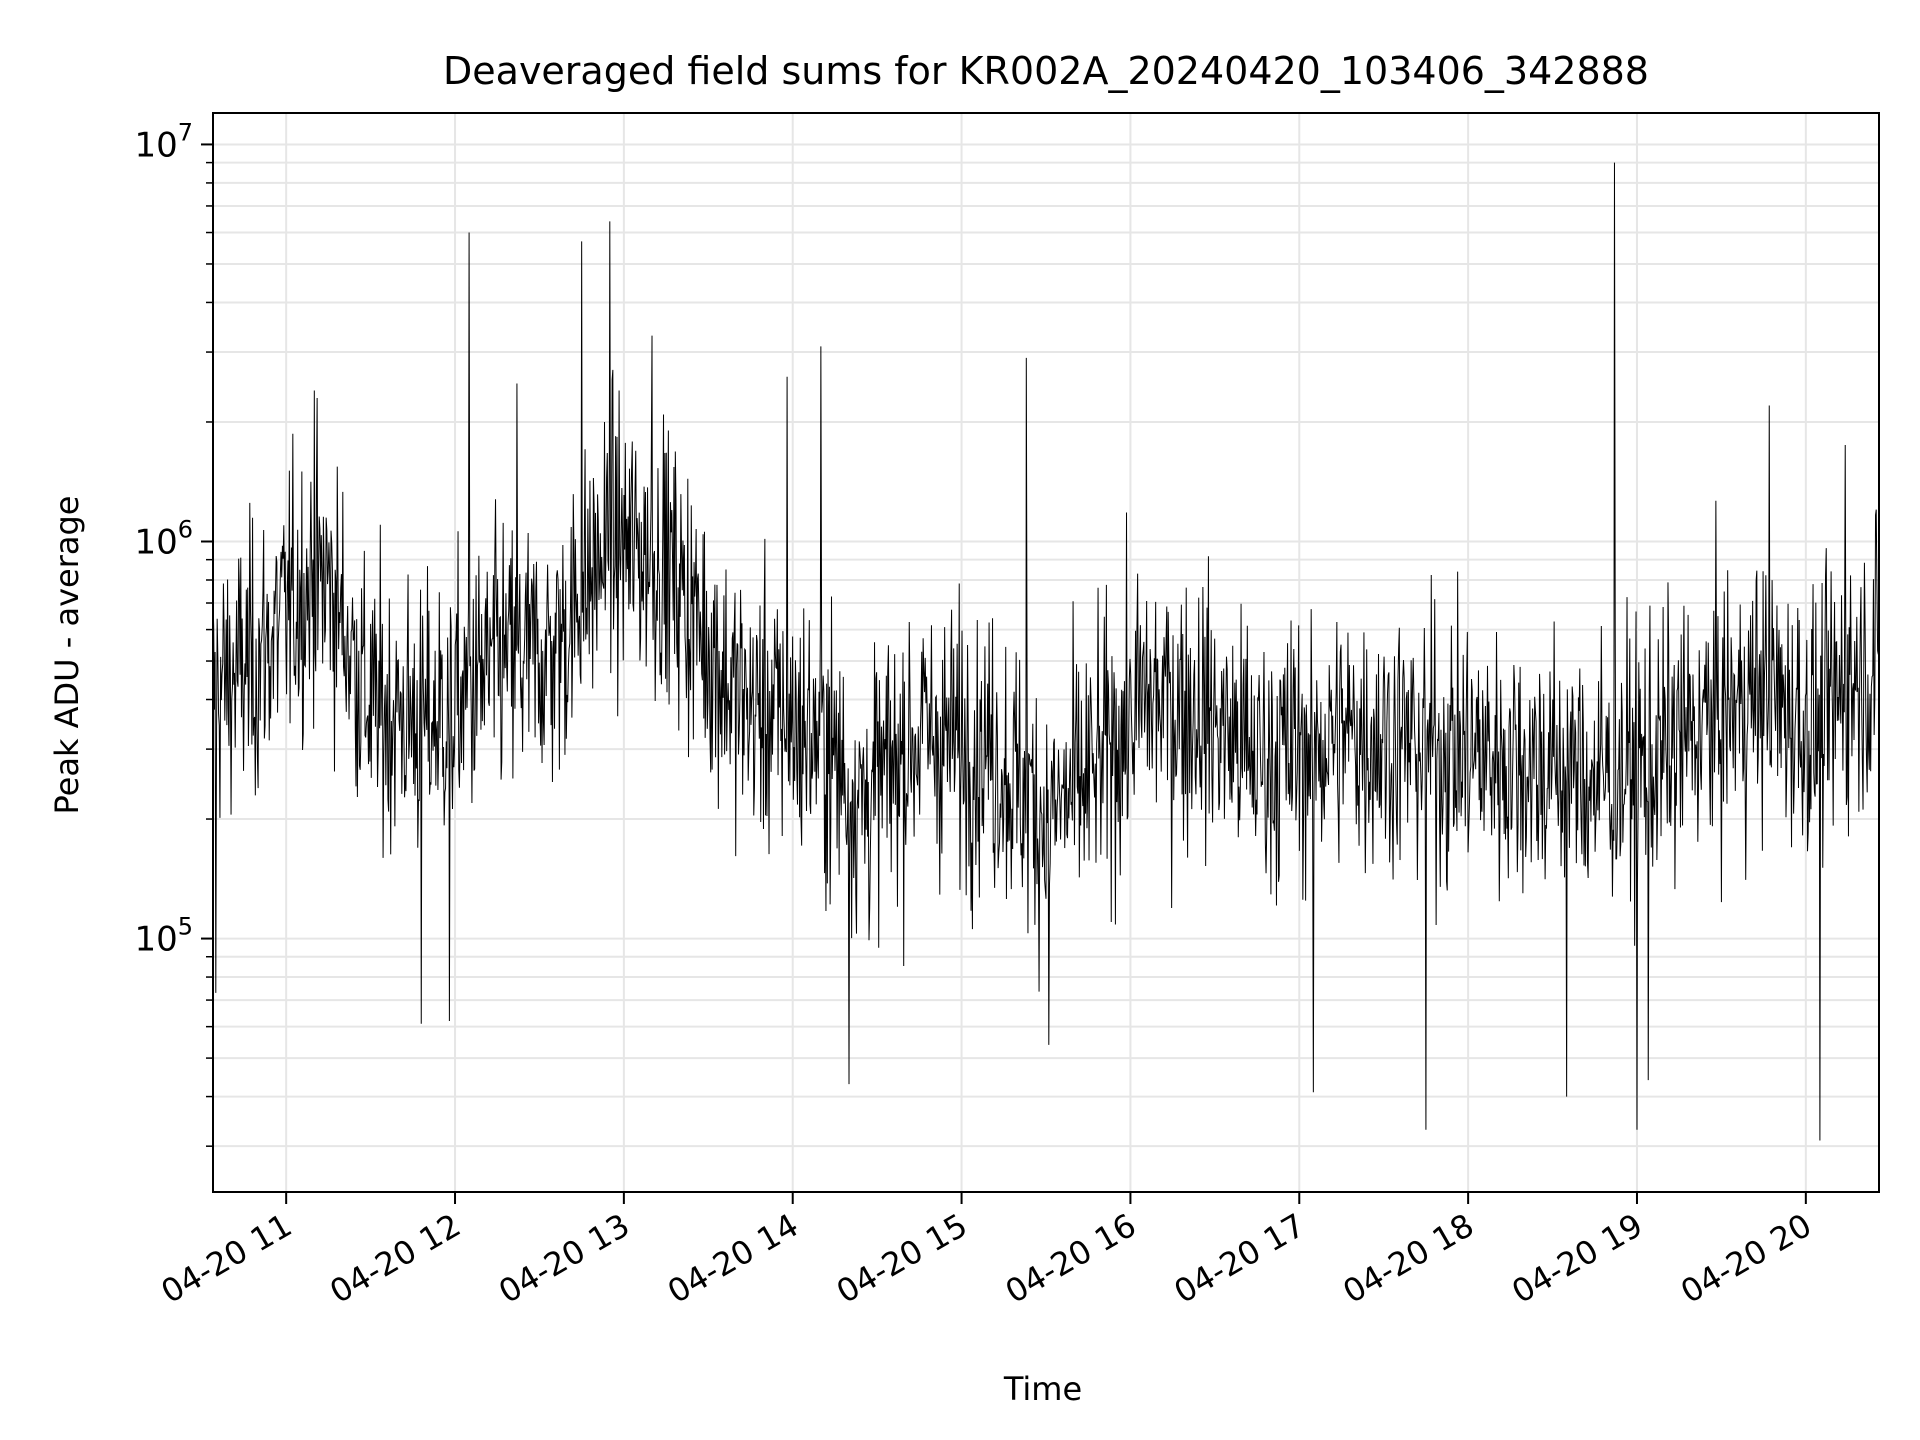  Describe the element at coordinates (67, 655) in the screenshot. I see `y-axis-label: Peak ADU - average` at that location.